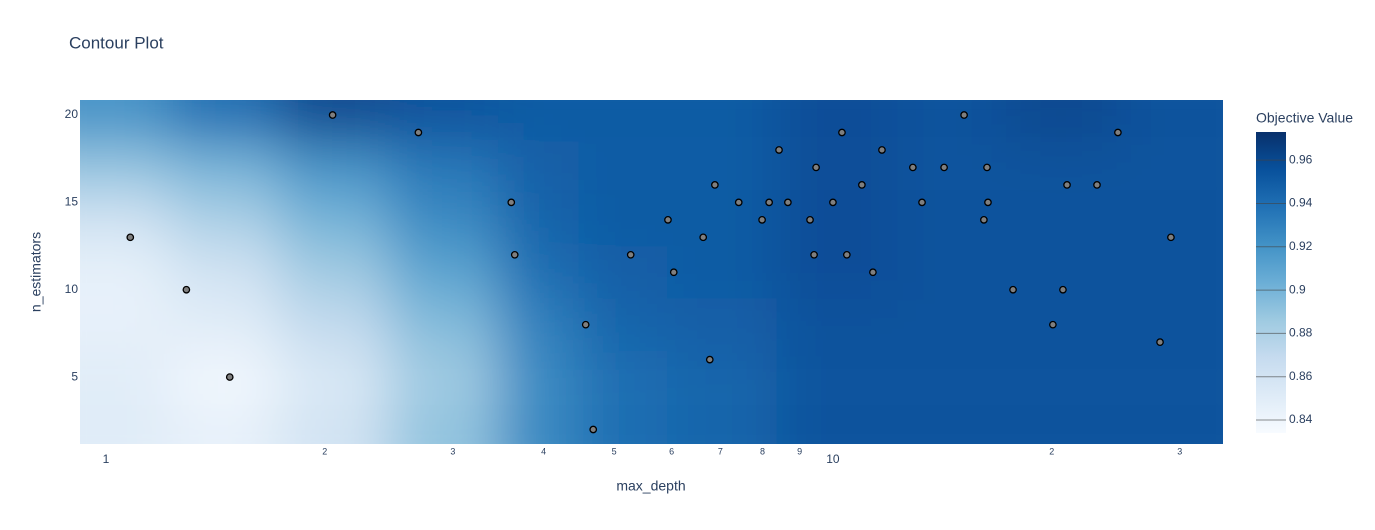 Image resolution: width=1375 pixels, height=530 pixels. I want to click on x-axis-title: max_depth, so click(650, 486).